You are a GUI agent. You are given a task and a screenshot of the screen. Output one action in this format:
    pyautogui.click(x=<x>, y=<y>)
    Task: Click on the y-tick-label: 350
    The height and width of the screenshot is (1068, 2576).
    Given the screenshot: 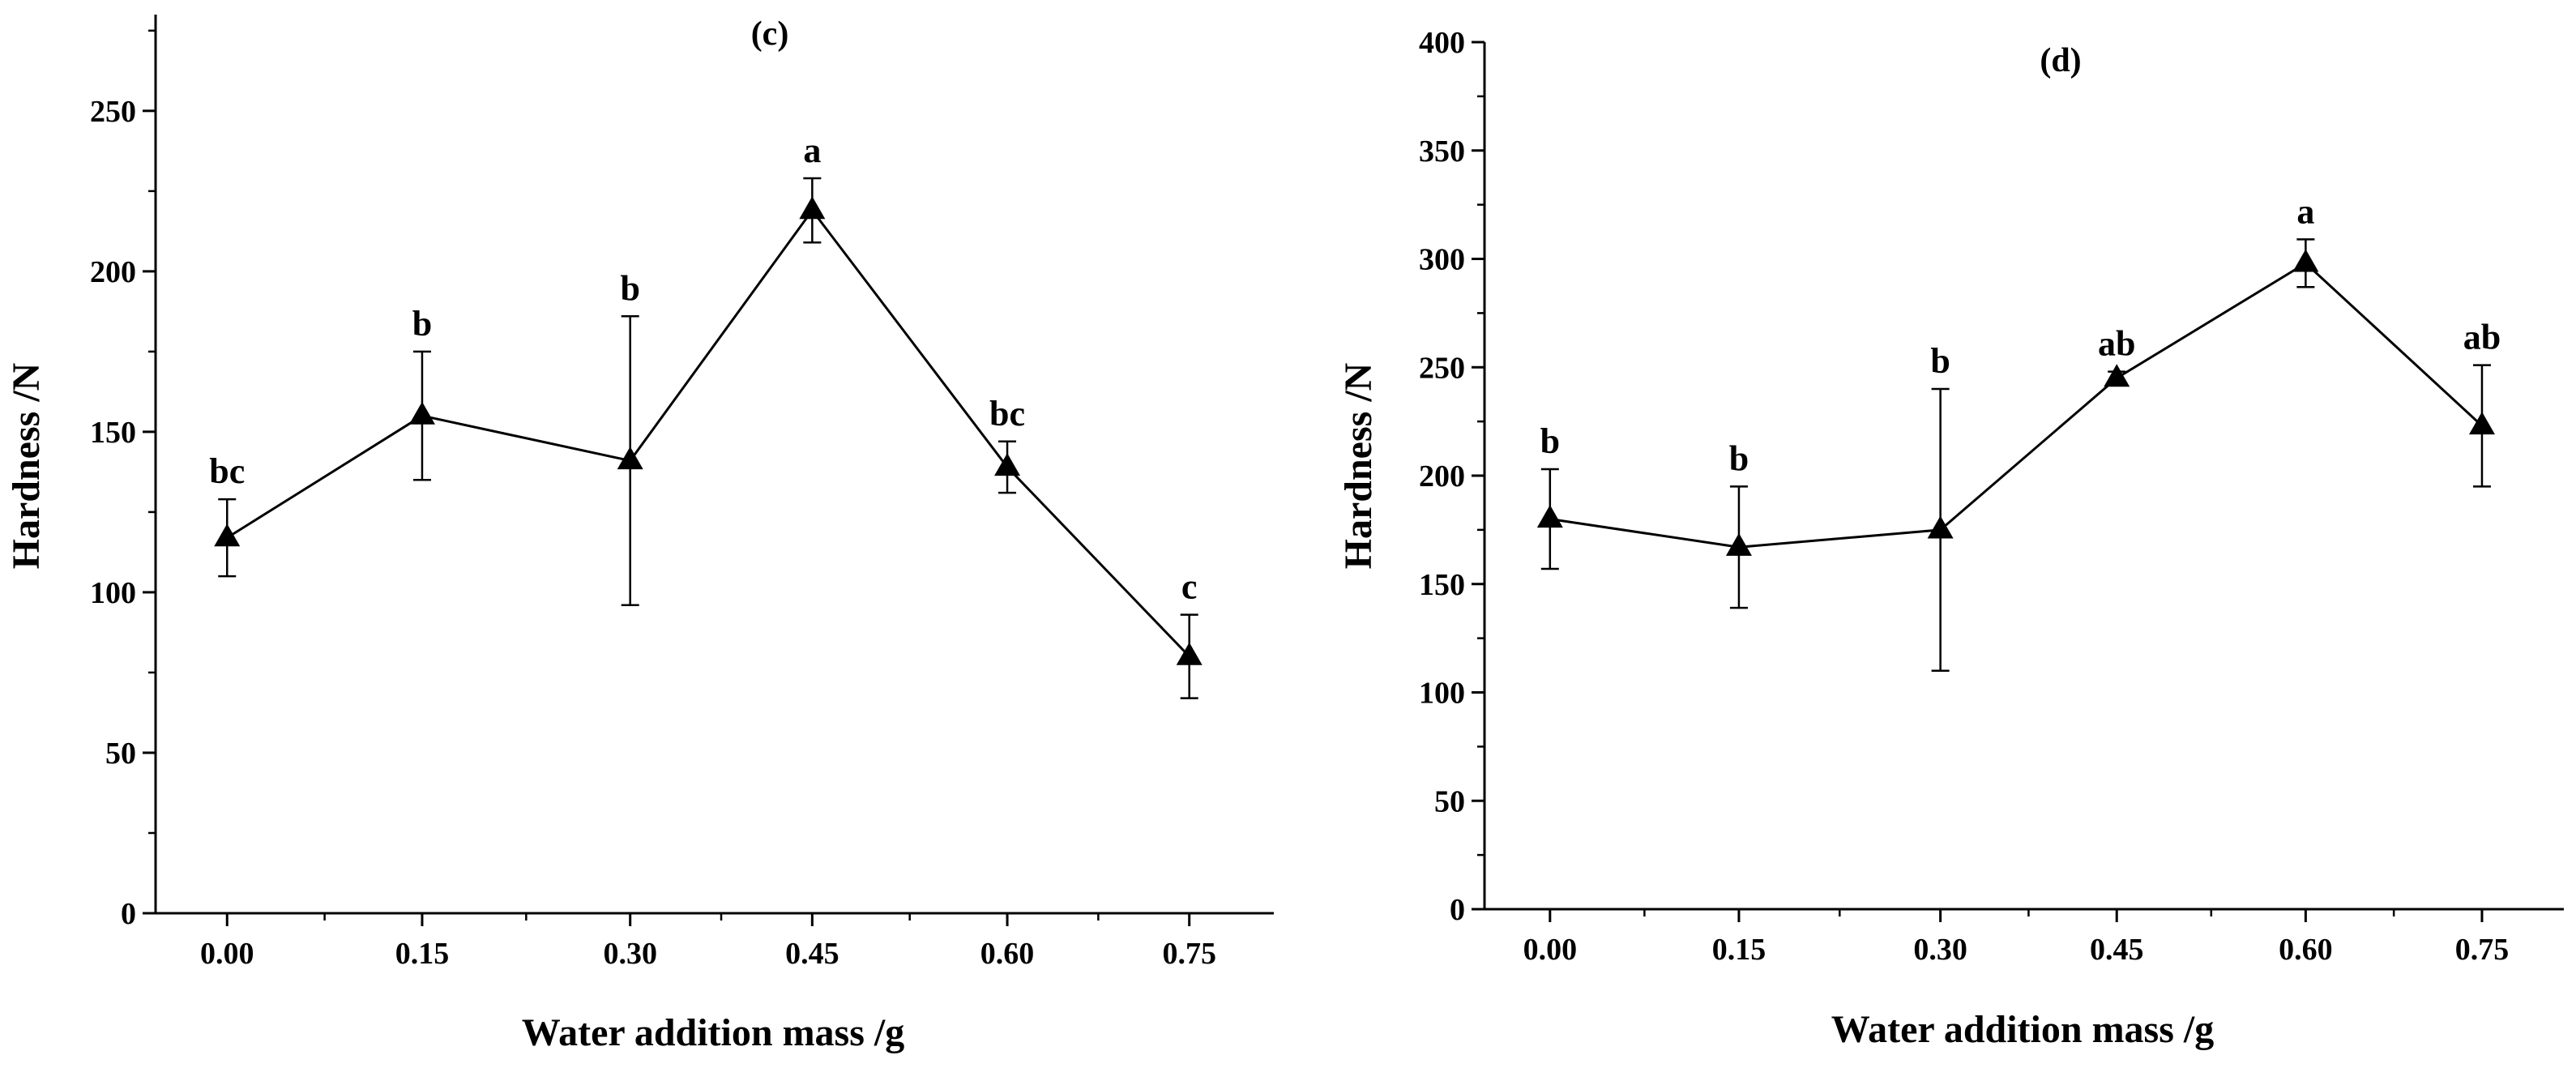 What is the action you would take?
    pyautogui.click(x=1442, y=152)
    